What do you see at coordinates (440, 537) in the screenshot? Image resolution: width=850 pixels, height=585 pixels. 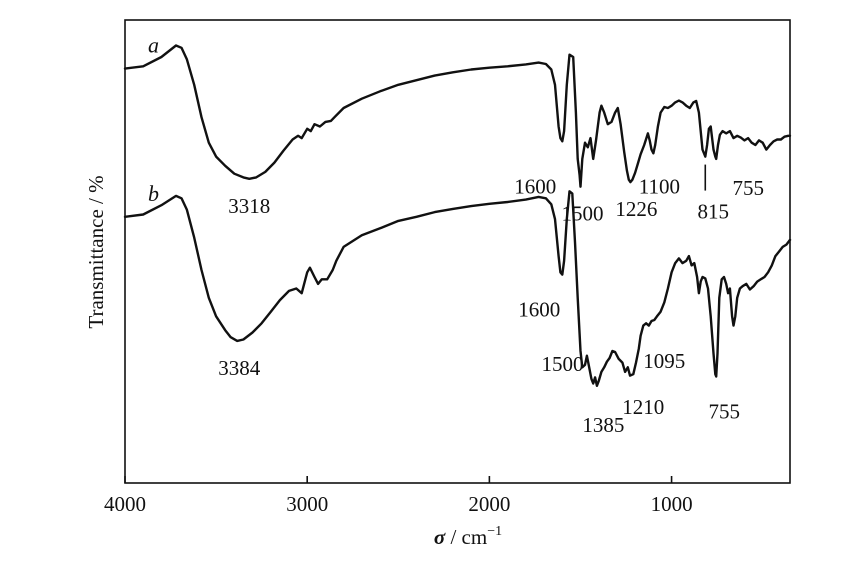 I see `x-axis-symbol: σ` at bounding box center [440, 537].